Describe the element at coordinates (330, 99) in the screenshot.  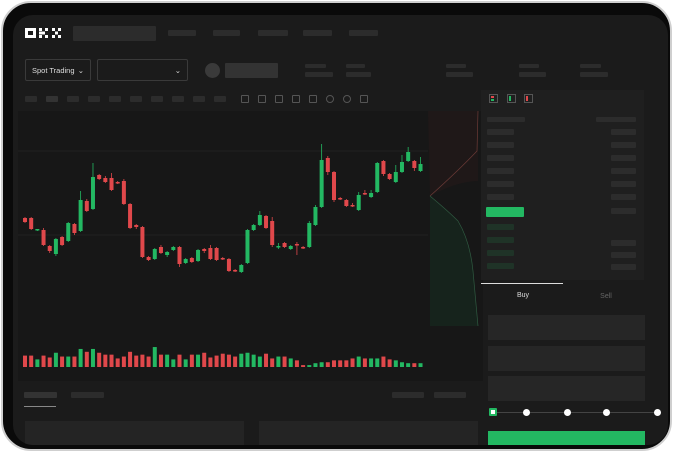
I see `target-icon` at that location.